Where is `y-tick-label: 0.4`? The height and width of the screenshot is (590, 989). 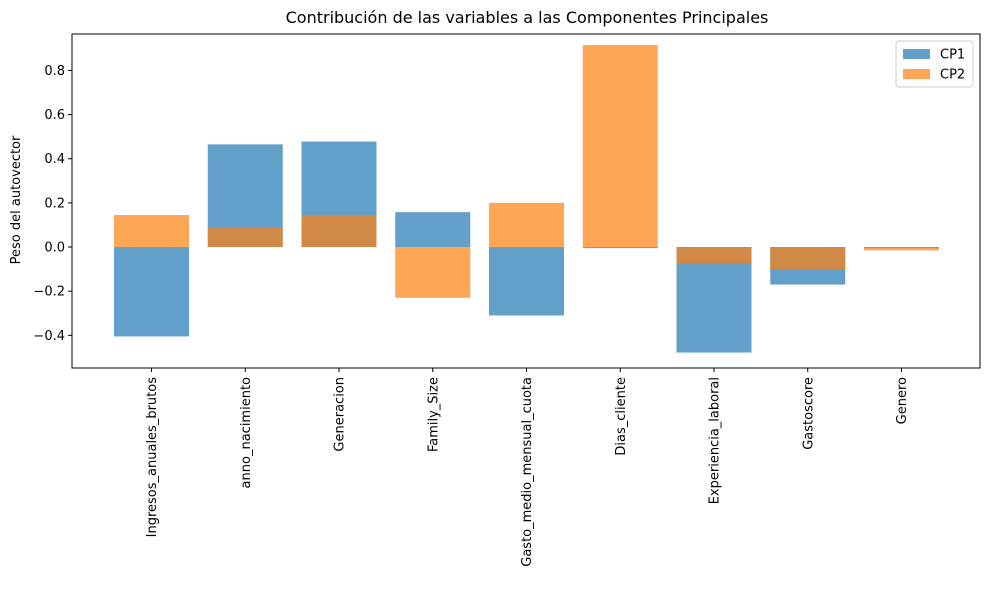
y-tick-label: 0.4 is located at coordinates (54, 159).